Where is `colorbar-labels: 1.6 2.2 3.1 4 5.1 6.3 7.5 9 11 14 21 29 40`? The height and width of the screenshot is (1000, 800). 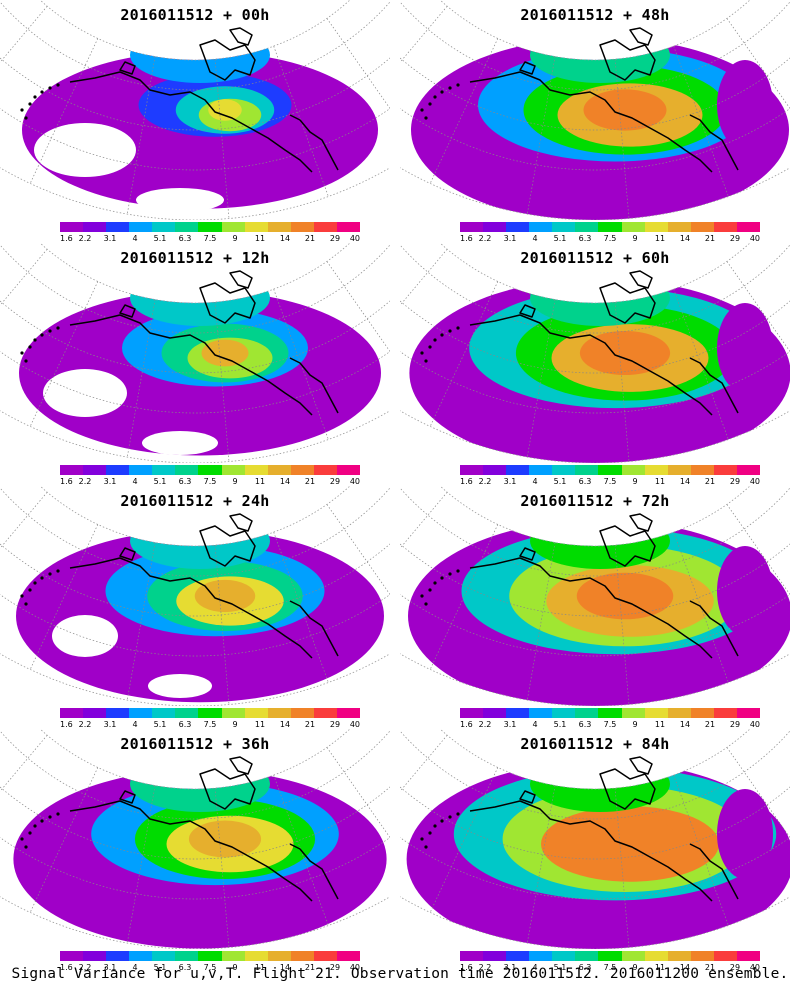 colorbar-labels: 1.6 2.2 3.1 4 5.1 6.3 7.5 9 11 14 21 29 40 is located at coordinates (210, 482).